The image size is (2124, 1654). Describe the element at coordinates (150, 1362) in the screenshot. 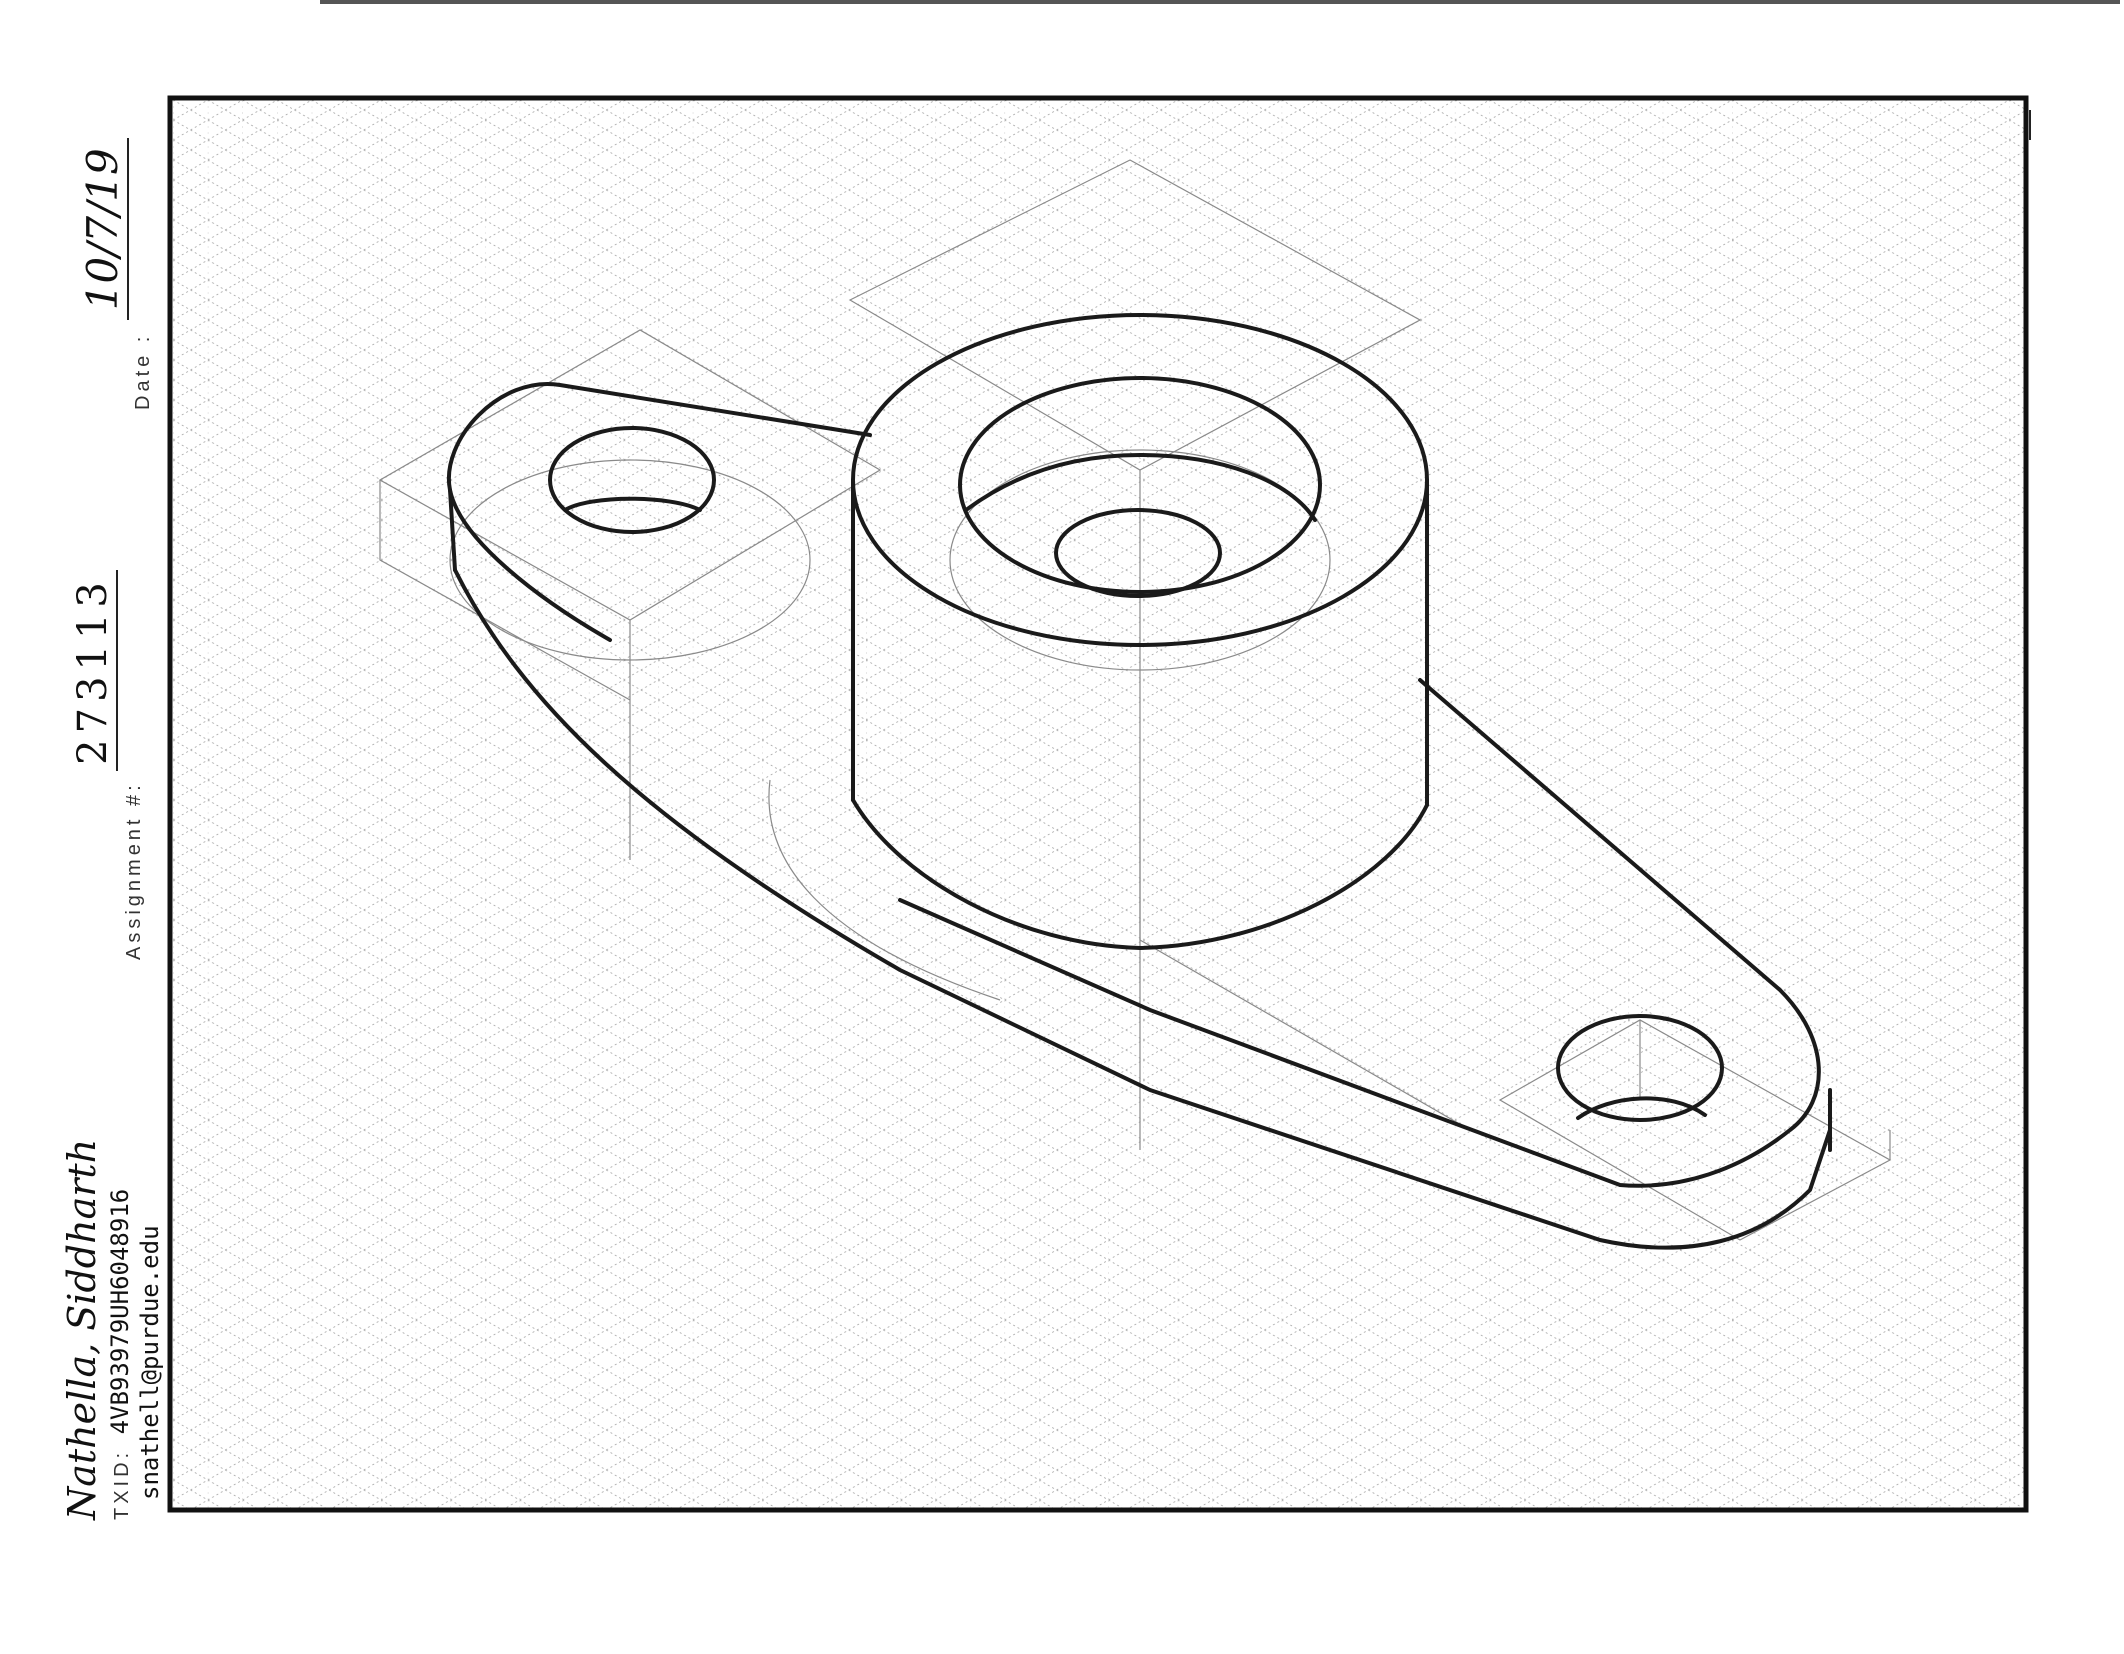

I see `email-text: snathell@purdue.edu` at that location.